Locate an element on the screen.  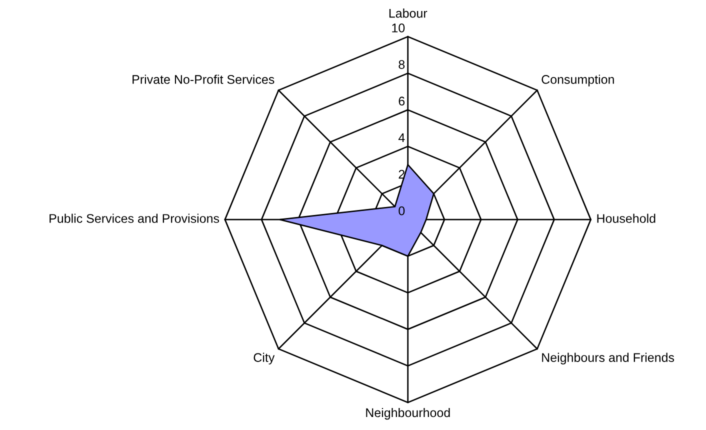
y-tick-label: 10 is located at coordinates (398, 28).